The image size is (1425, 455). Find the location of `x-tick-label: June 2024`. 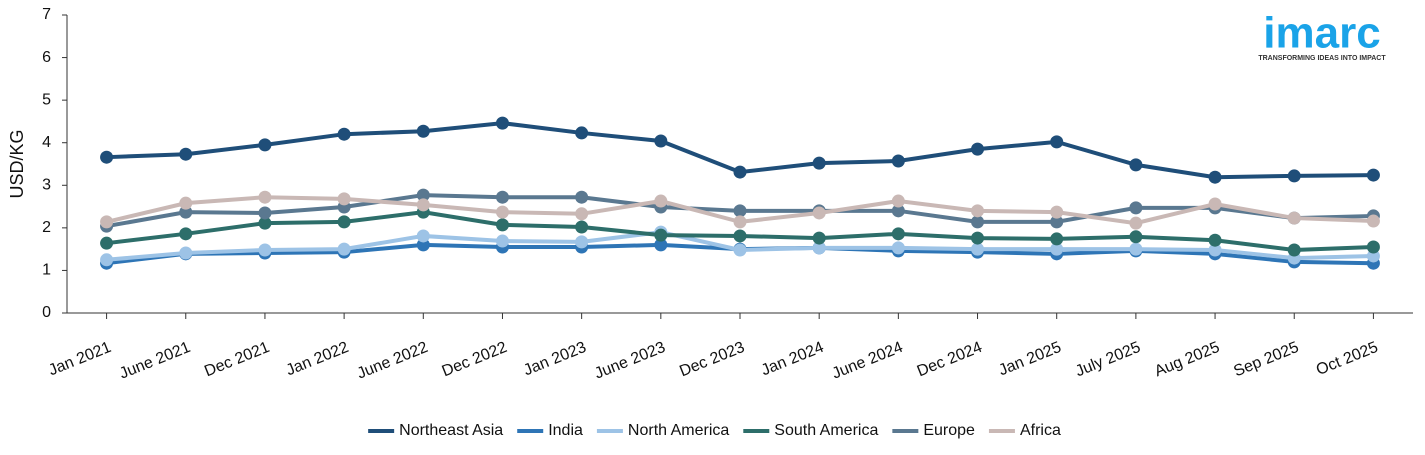

x-tick-label: June 2024 is located at coordinates (868, 361).